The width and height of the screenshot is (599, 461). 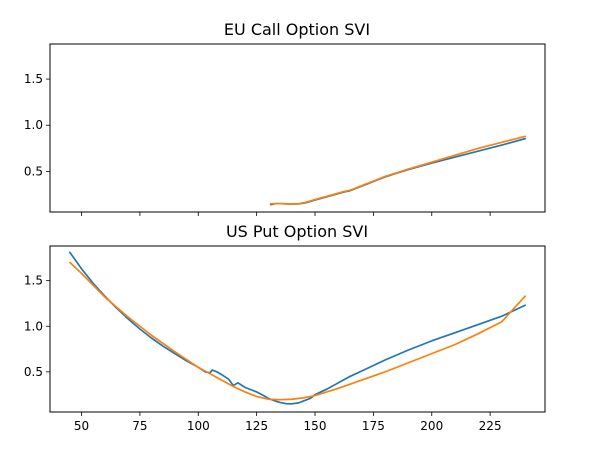 What do you see at coordinates (315, 426) in the screenshot?
I see `us-put-x-tick-label: 150` at bounding box center [315, 426].